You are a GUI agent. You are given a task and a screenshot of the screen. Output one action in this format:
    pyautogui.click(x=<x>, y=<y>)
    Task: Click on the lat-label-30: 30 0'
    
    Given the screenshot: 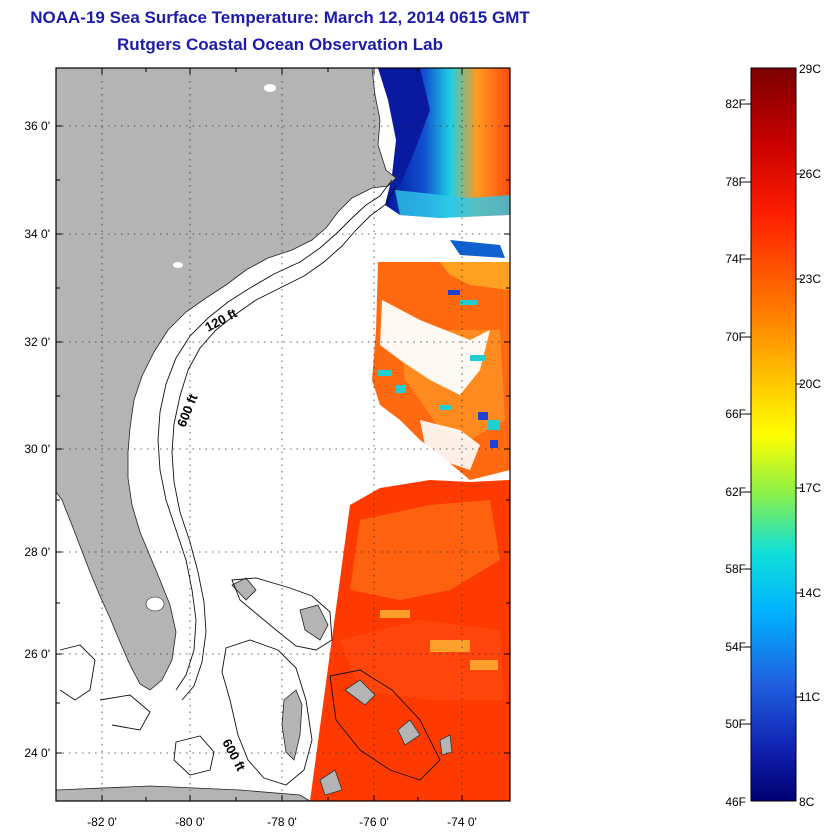 What is the action you would take?
    pyautogui.click(x=37, y=449)
    